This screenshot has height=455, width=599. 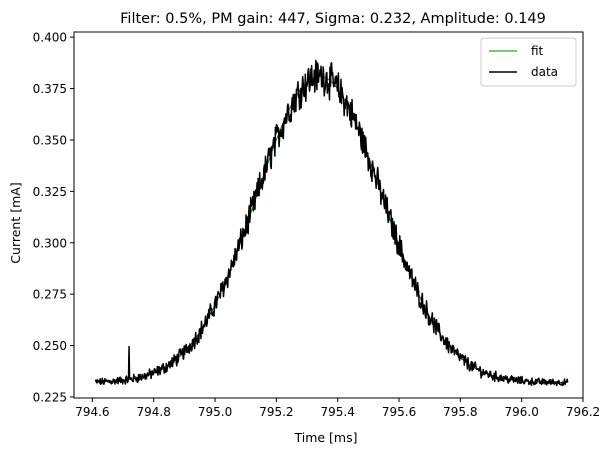 I want to click on x-tick-label: 795.0, so click(x=215, y=412).